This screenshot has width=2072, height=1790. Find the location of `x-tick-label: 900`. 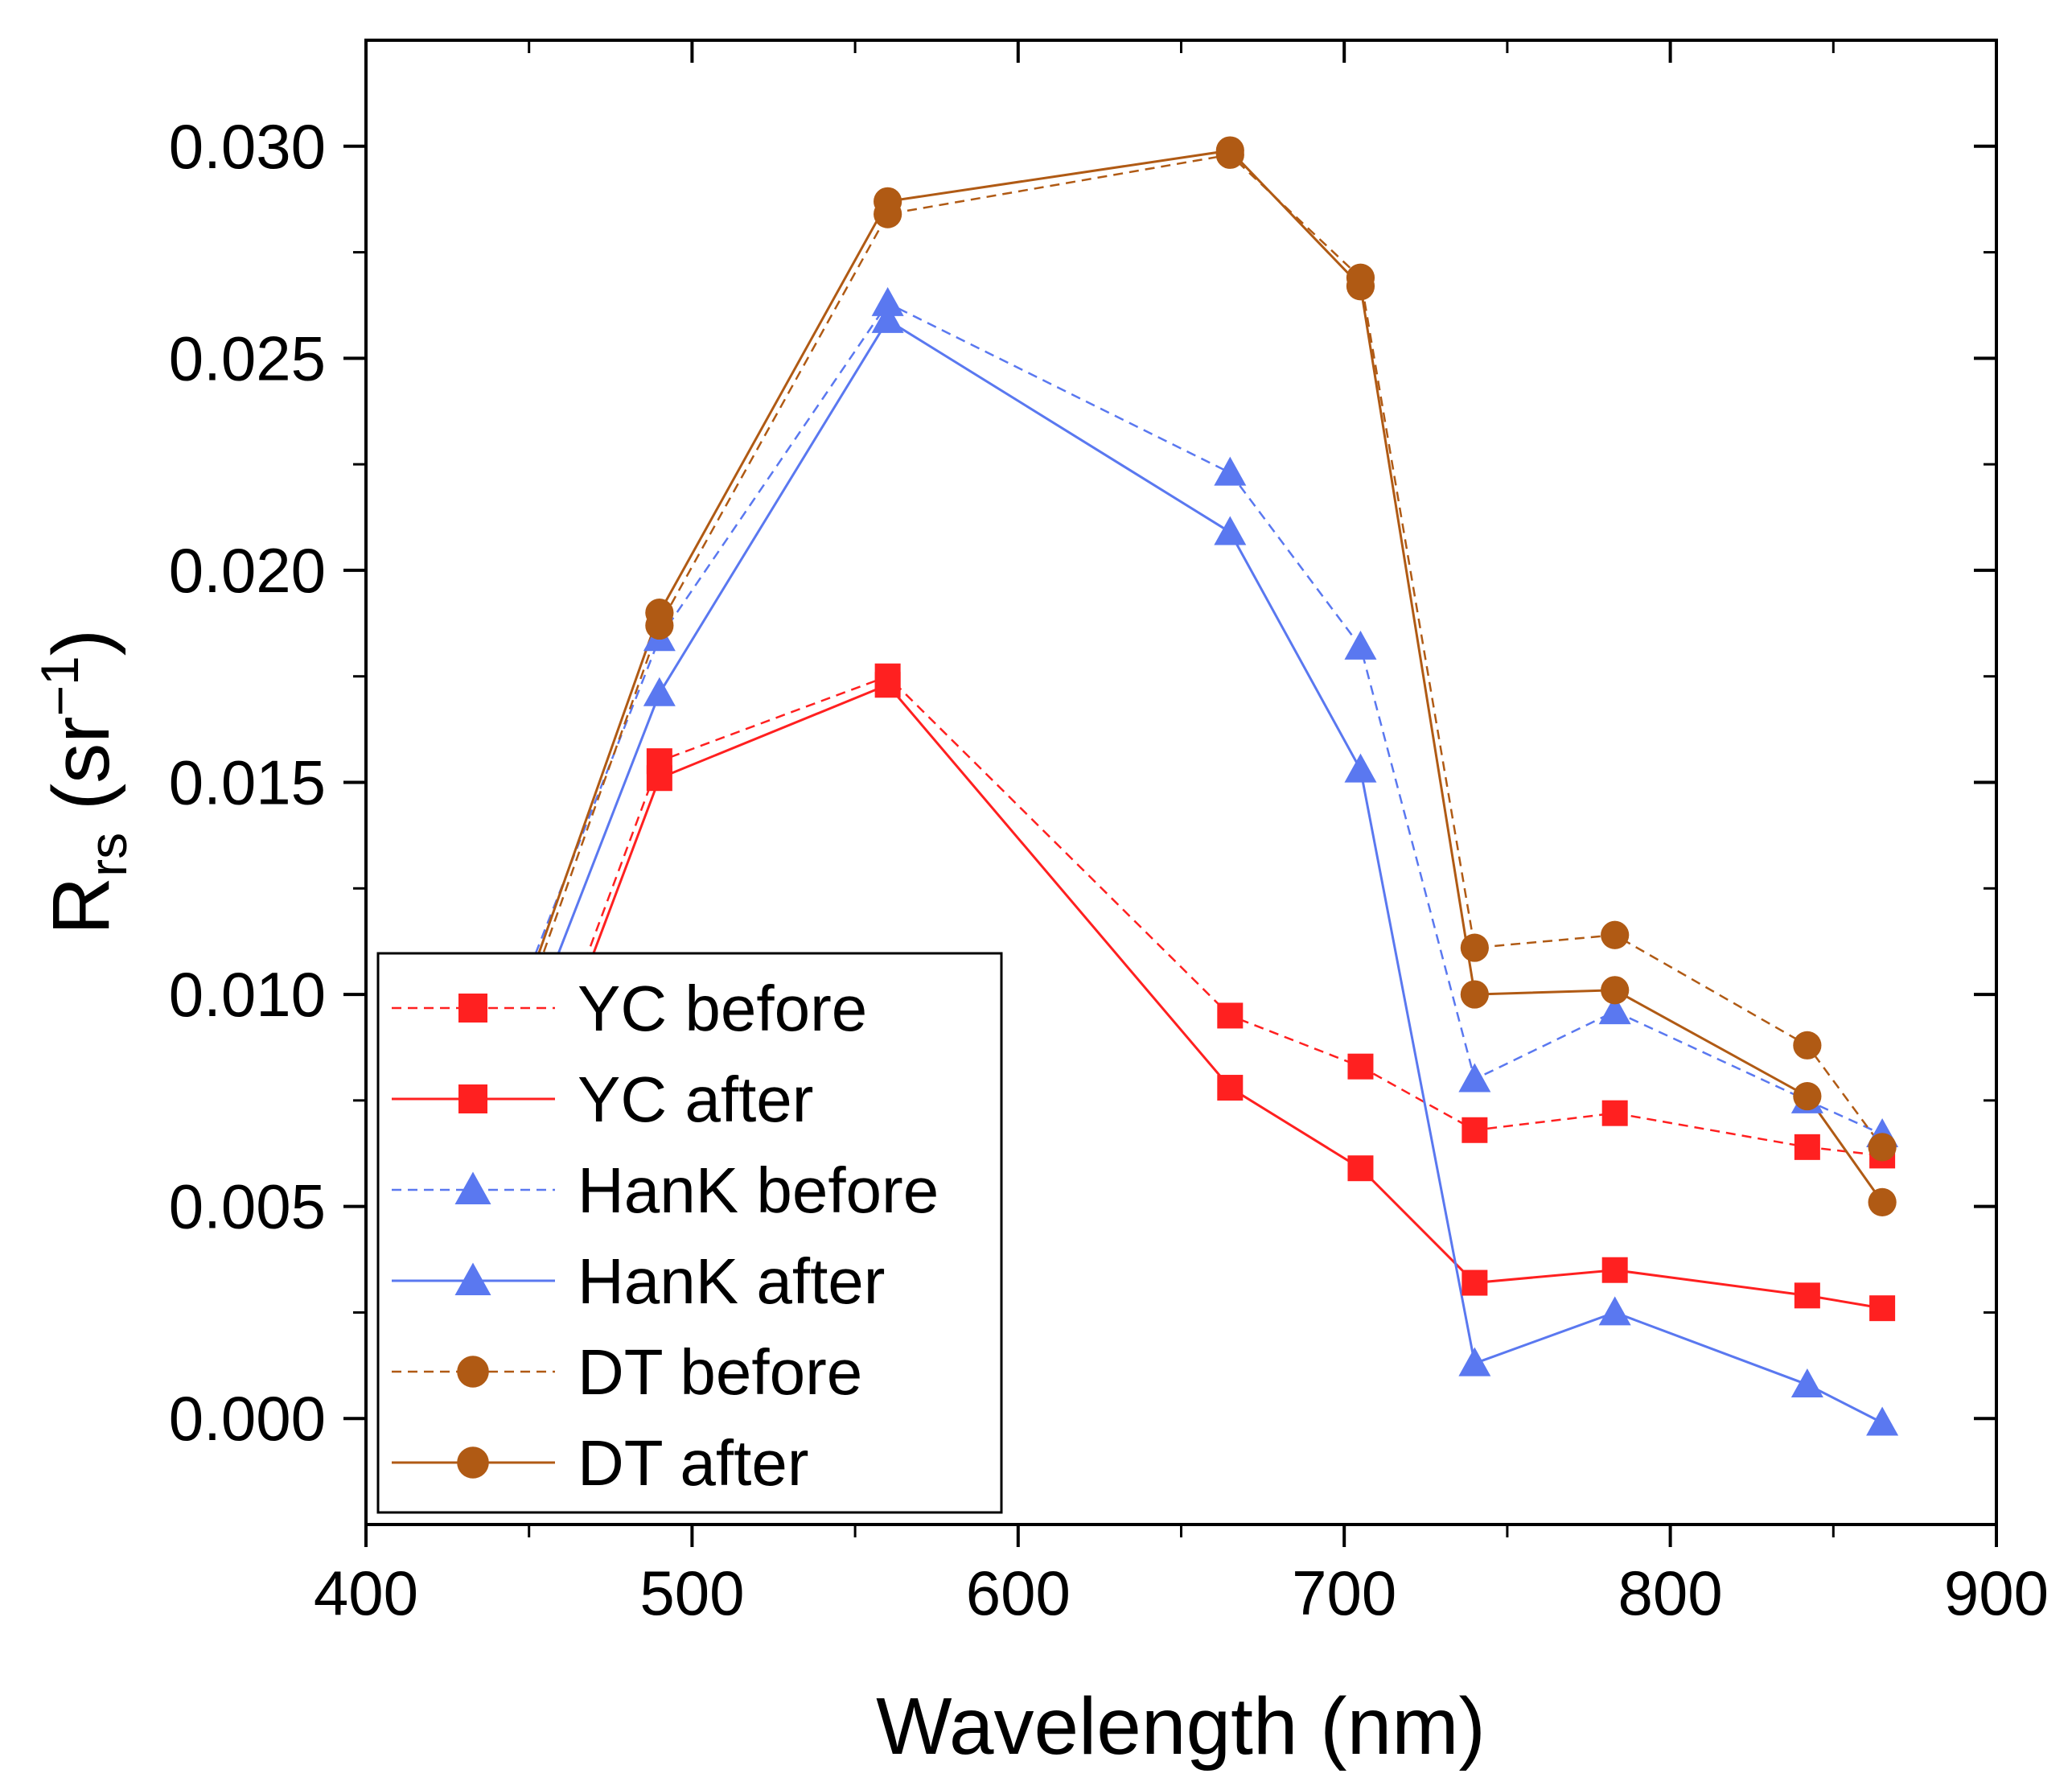

x-tick-label: 900 is located at coordinates (1996, 1593).